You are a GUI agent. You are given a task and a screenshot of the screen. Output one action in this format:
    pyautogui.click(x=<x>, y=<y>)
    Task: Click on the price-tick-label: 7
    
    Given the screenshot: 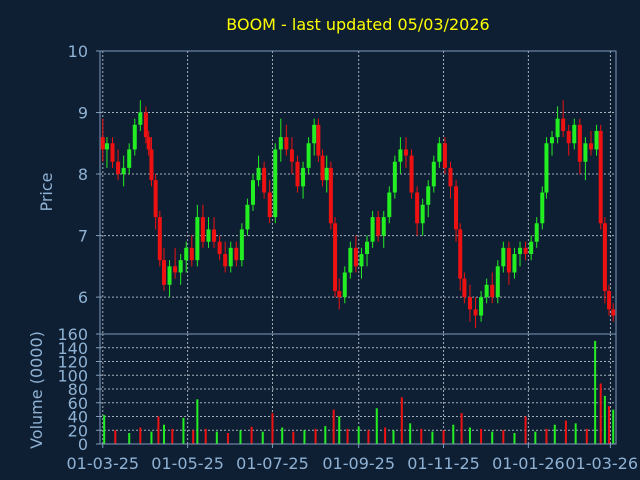 What is the action you would take?
    pyautogui.click(x=83, y=236)
    